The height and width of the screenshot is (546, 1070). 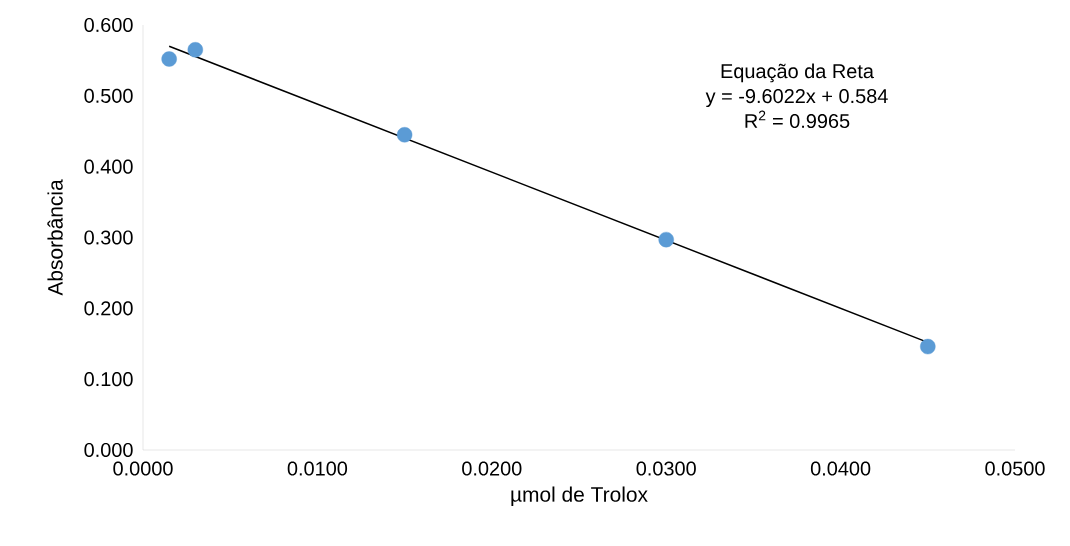 I want to click on annotation: Equação da Reta, so click(x=797, y=73).